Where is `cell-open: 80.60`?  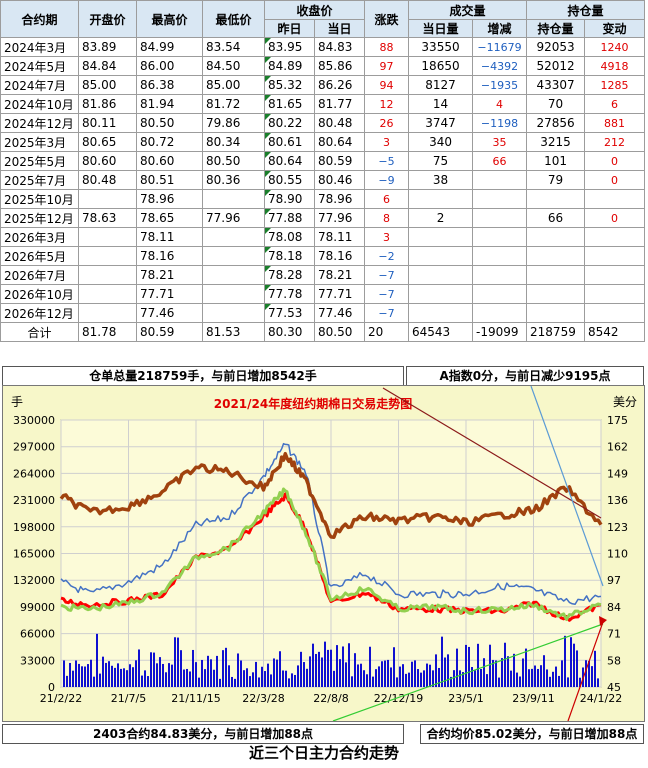 cell-open: 80.60 is located at coordinates (107, 161).